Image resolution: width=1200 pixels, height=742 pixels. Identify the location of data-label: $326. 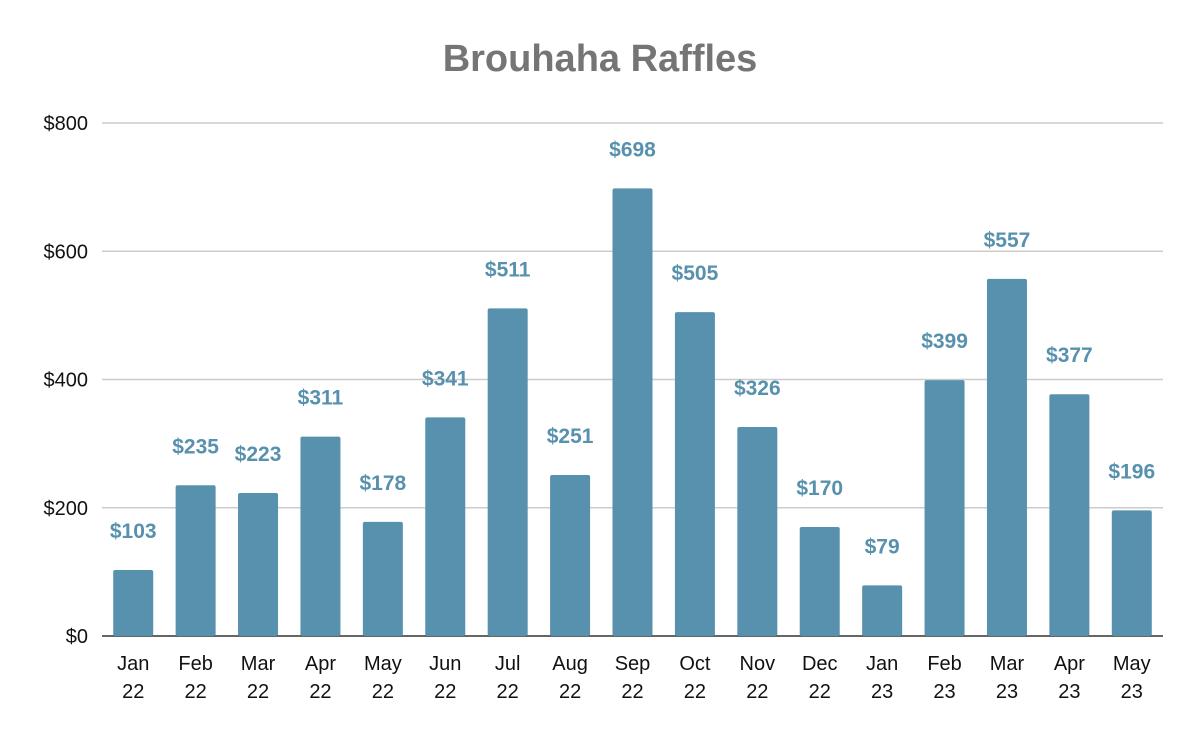
(757, 388).